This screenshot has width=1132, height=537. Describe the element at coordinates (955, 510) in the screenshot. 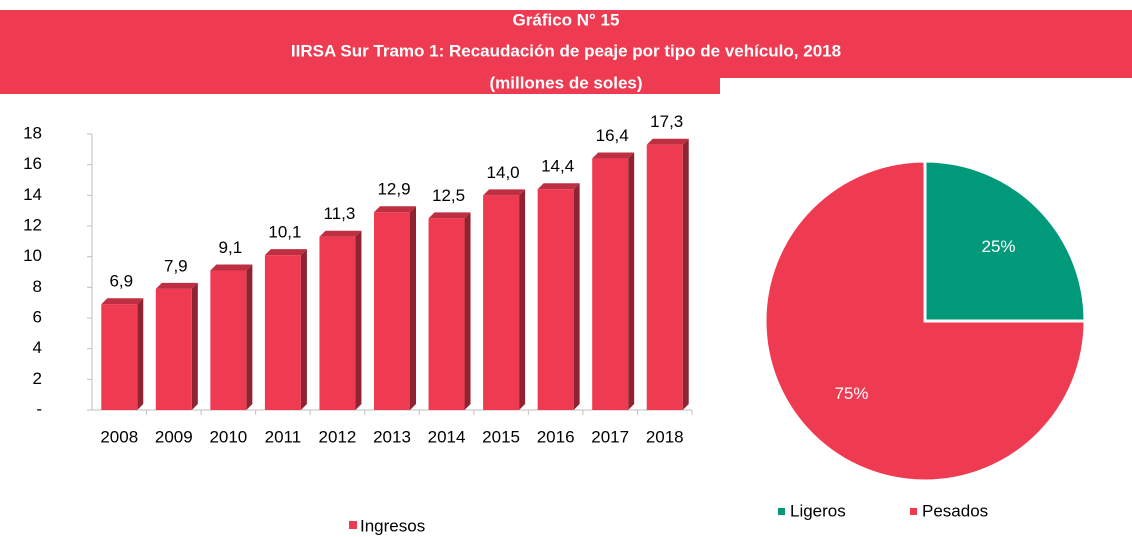

I see `legend-label: Pesados` at that location.